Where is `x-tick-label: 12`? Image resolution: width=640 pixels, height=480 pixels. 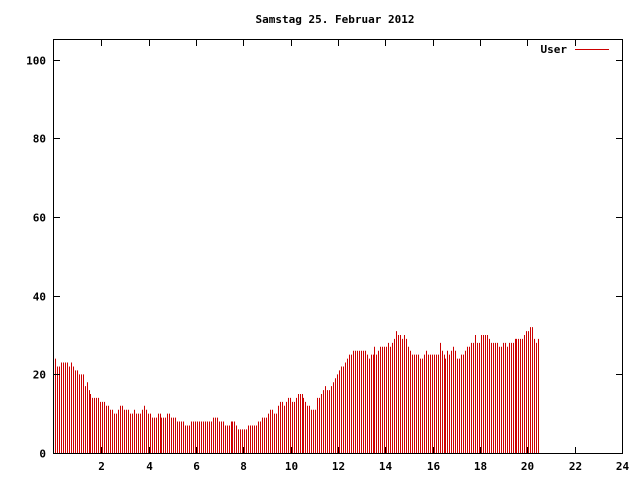
x-tick-label: 12 is located at coordinates (338, 466).